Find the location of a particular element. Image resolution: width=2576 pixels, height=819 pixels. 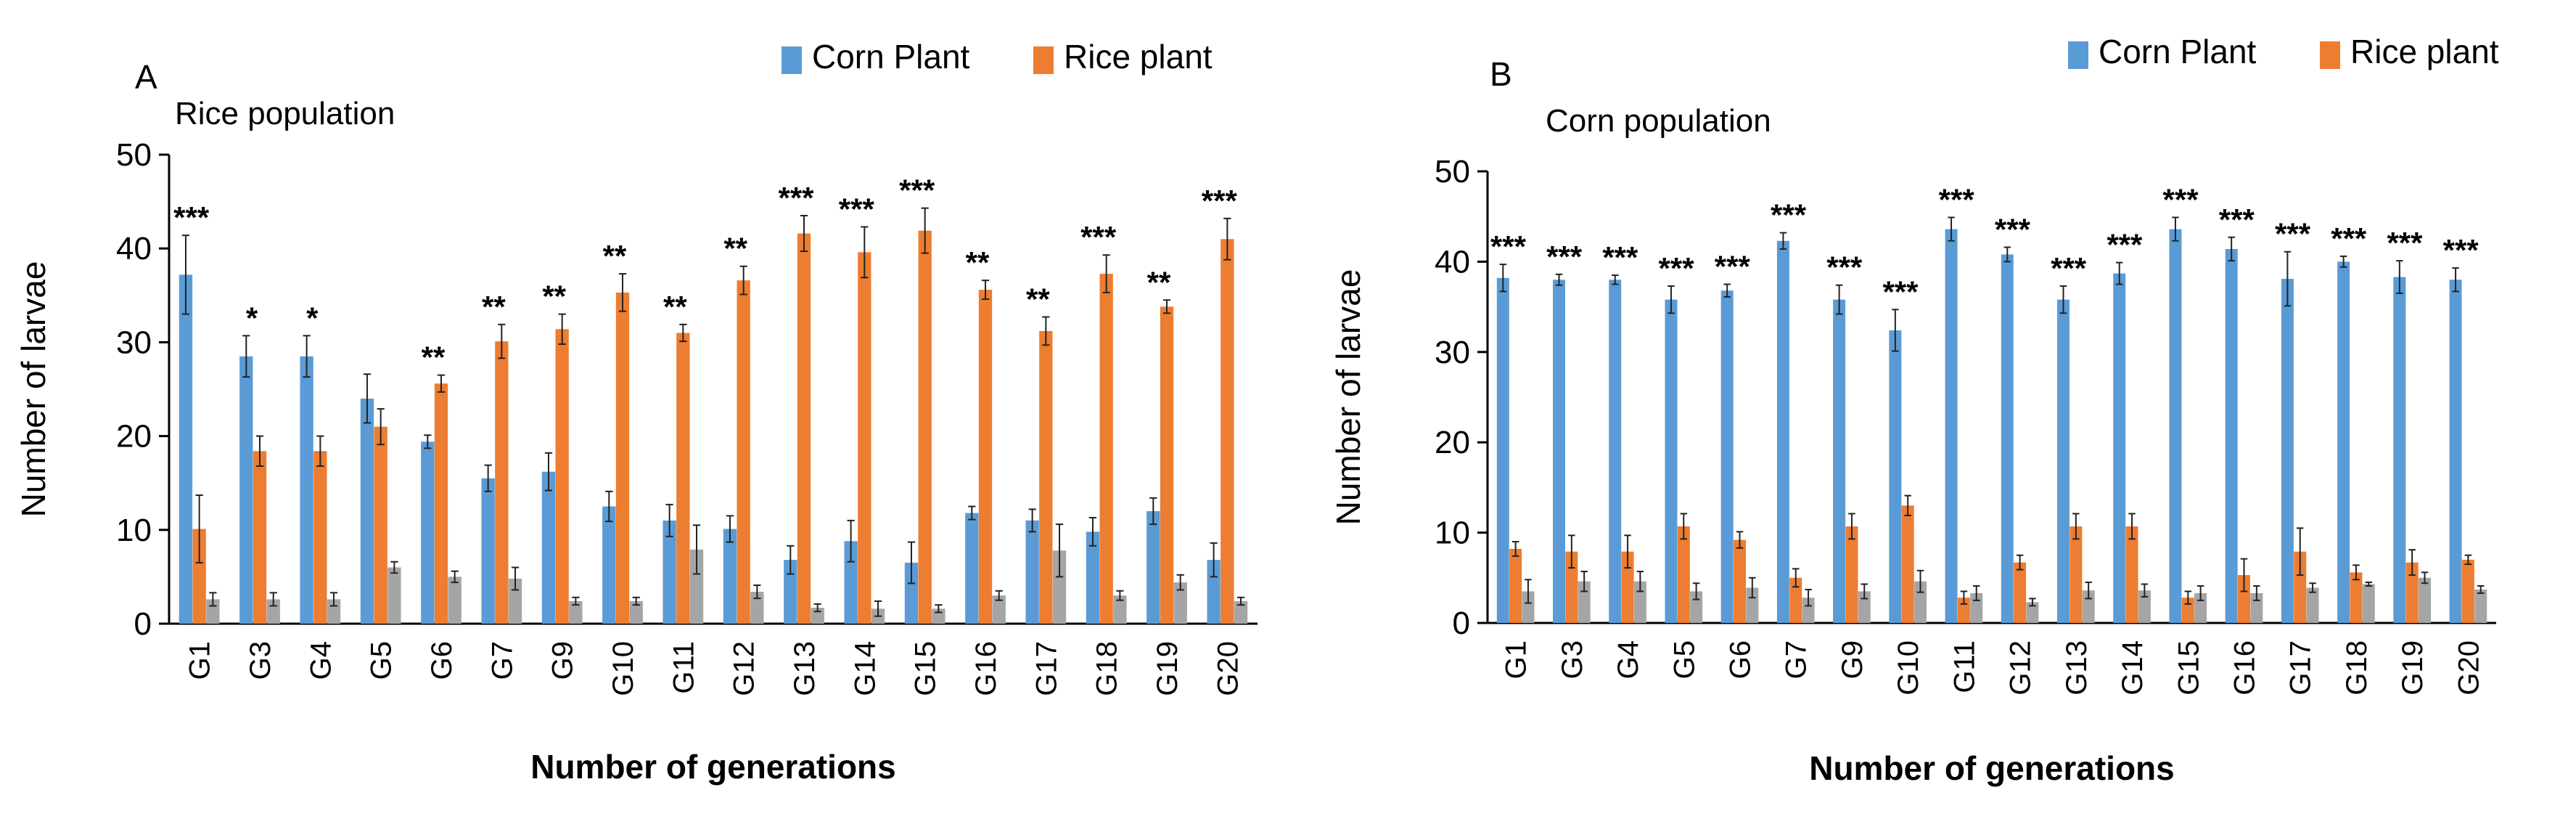

bar-series1-g12 is located at coordinates (2020, 592).